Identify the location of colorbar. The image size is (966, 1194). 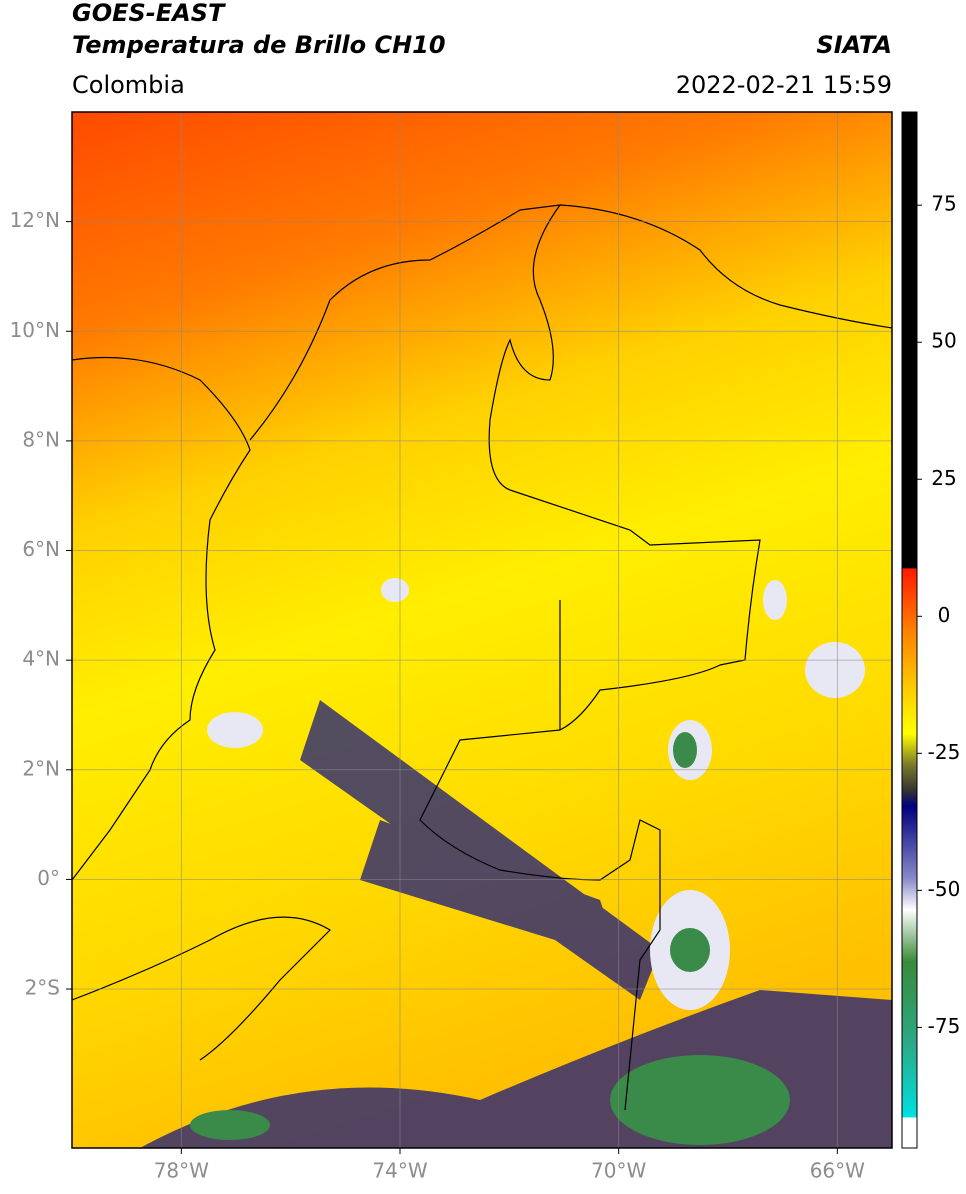
(909, 630).